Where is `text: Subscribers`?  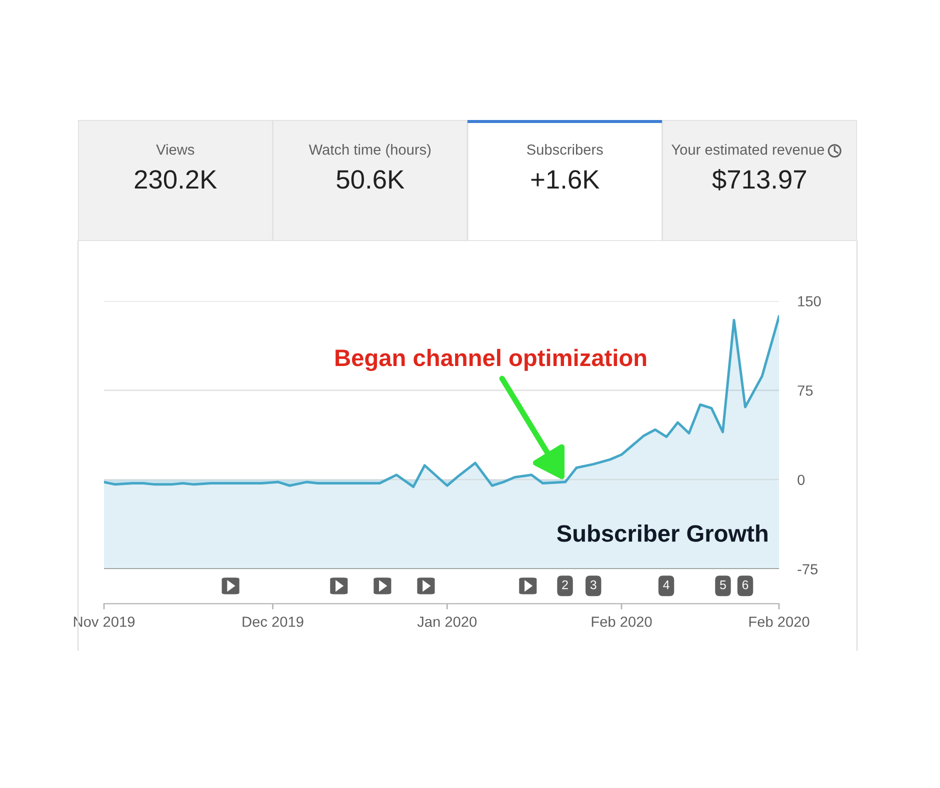 text: Subscribers is located at coordinates (565, 149).